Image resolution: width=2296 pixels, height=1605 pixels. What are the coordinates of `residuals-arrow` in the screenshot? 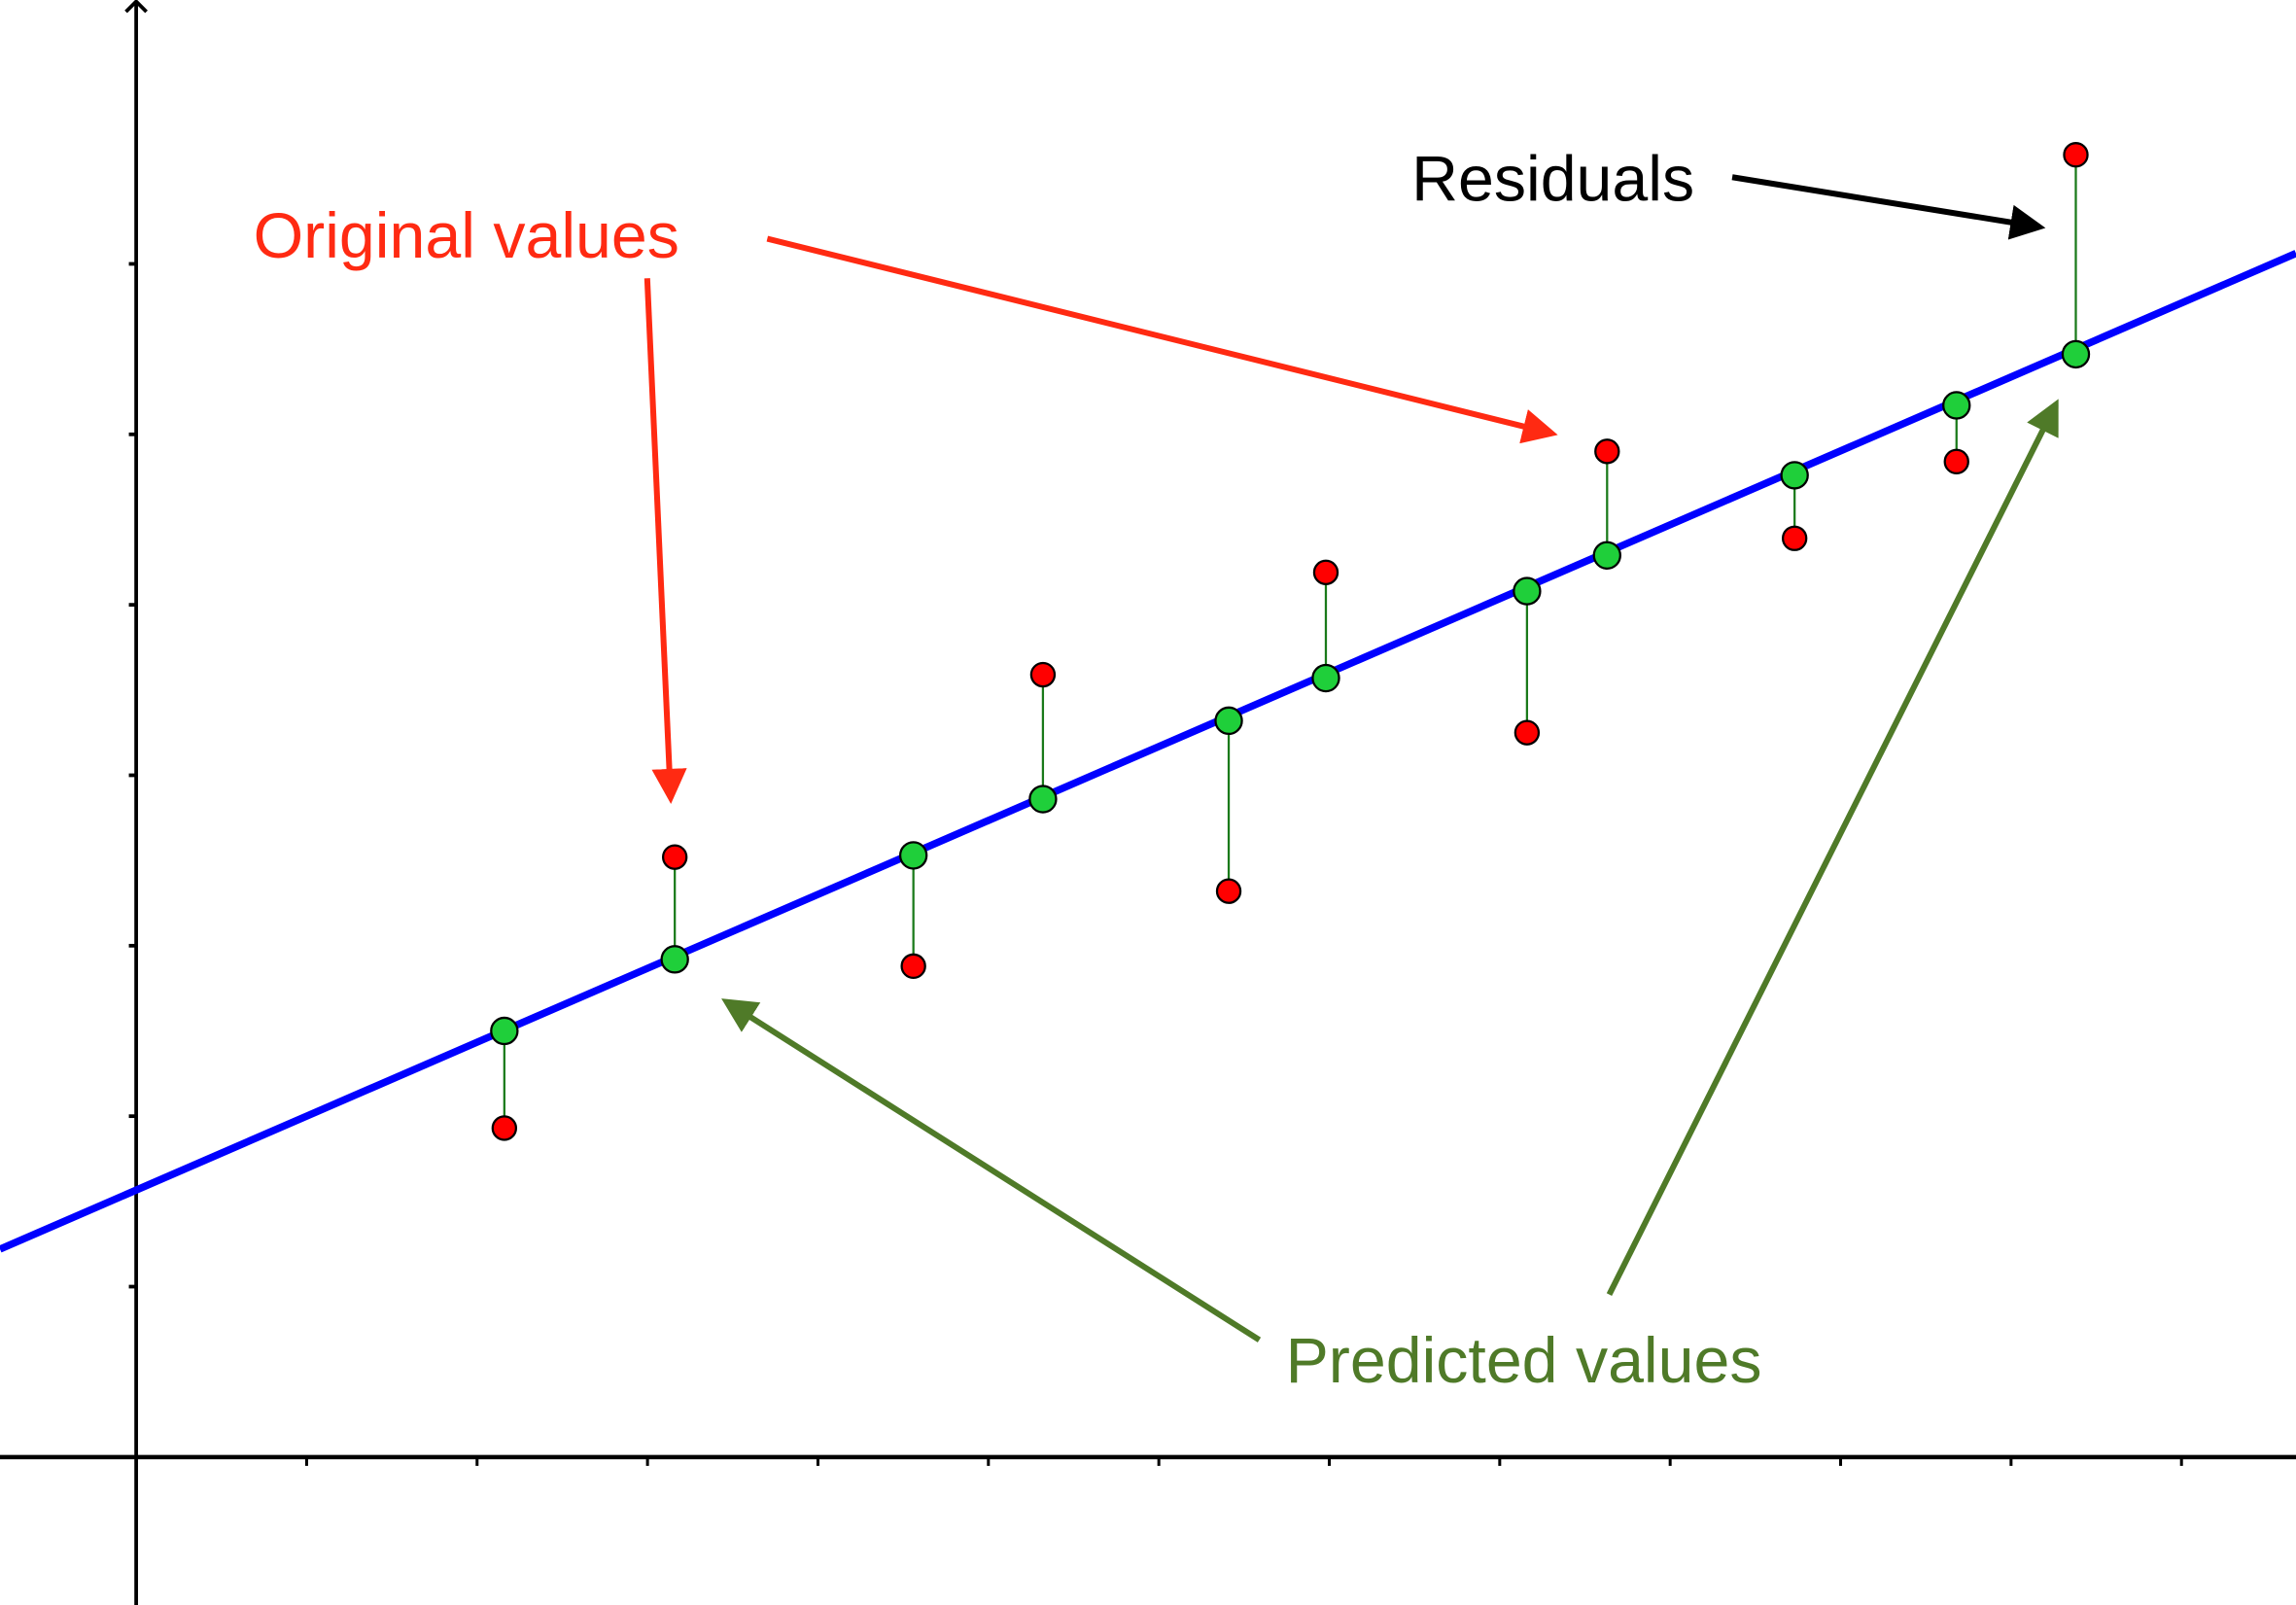 It's located at (1888, 207).